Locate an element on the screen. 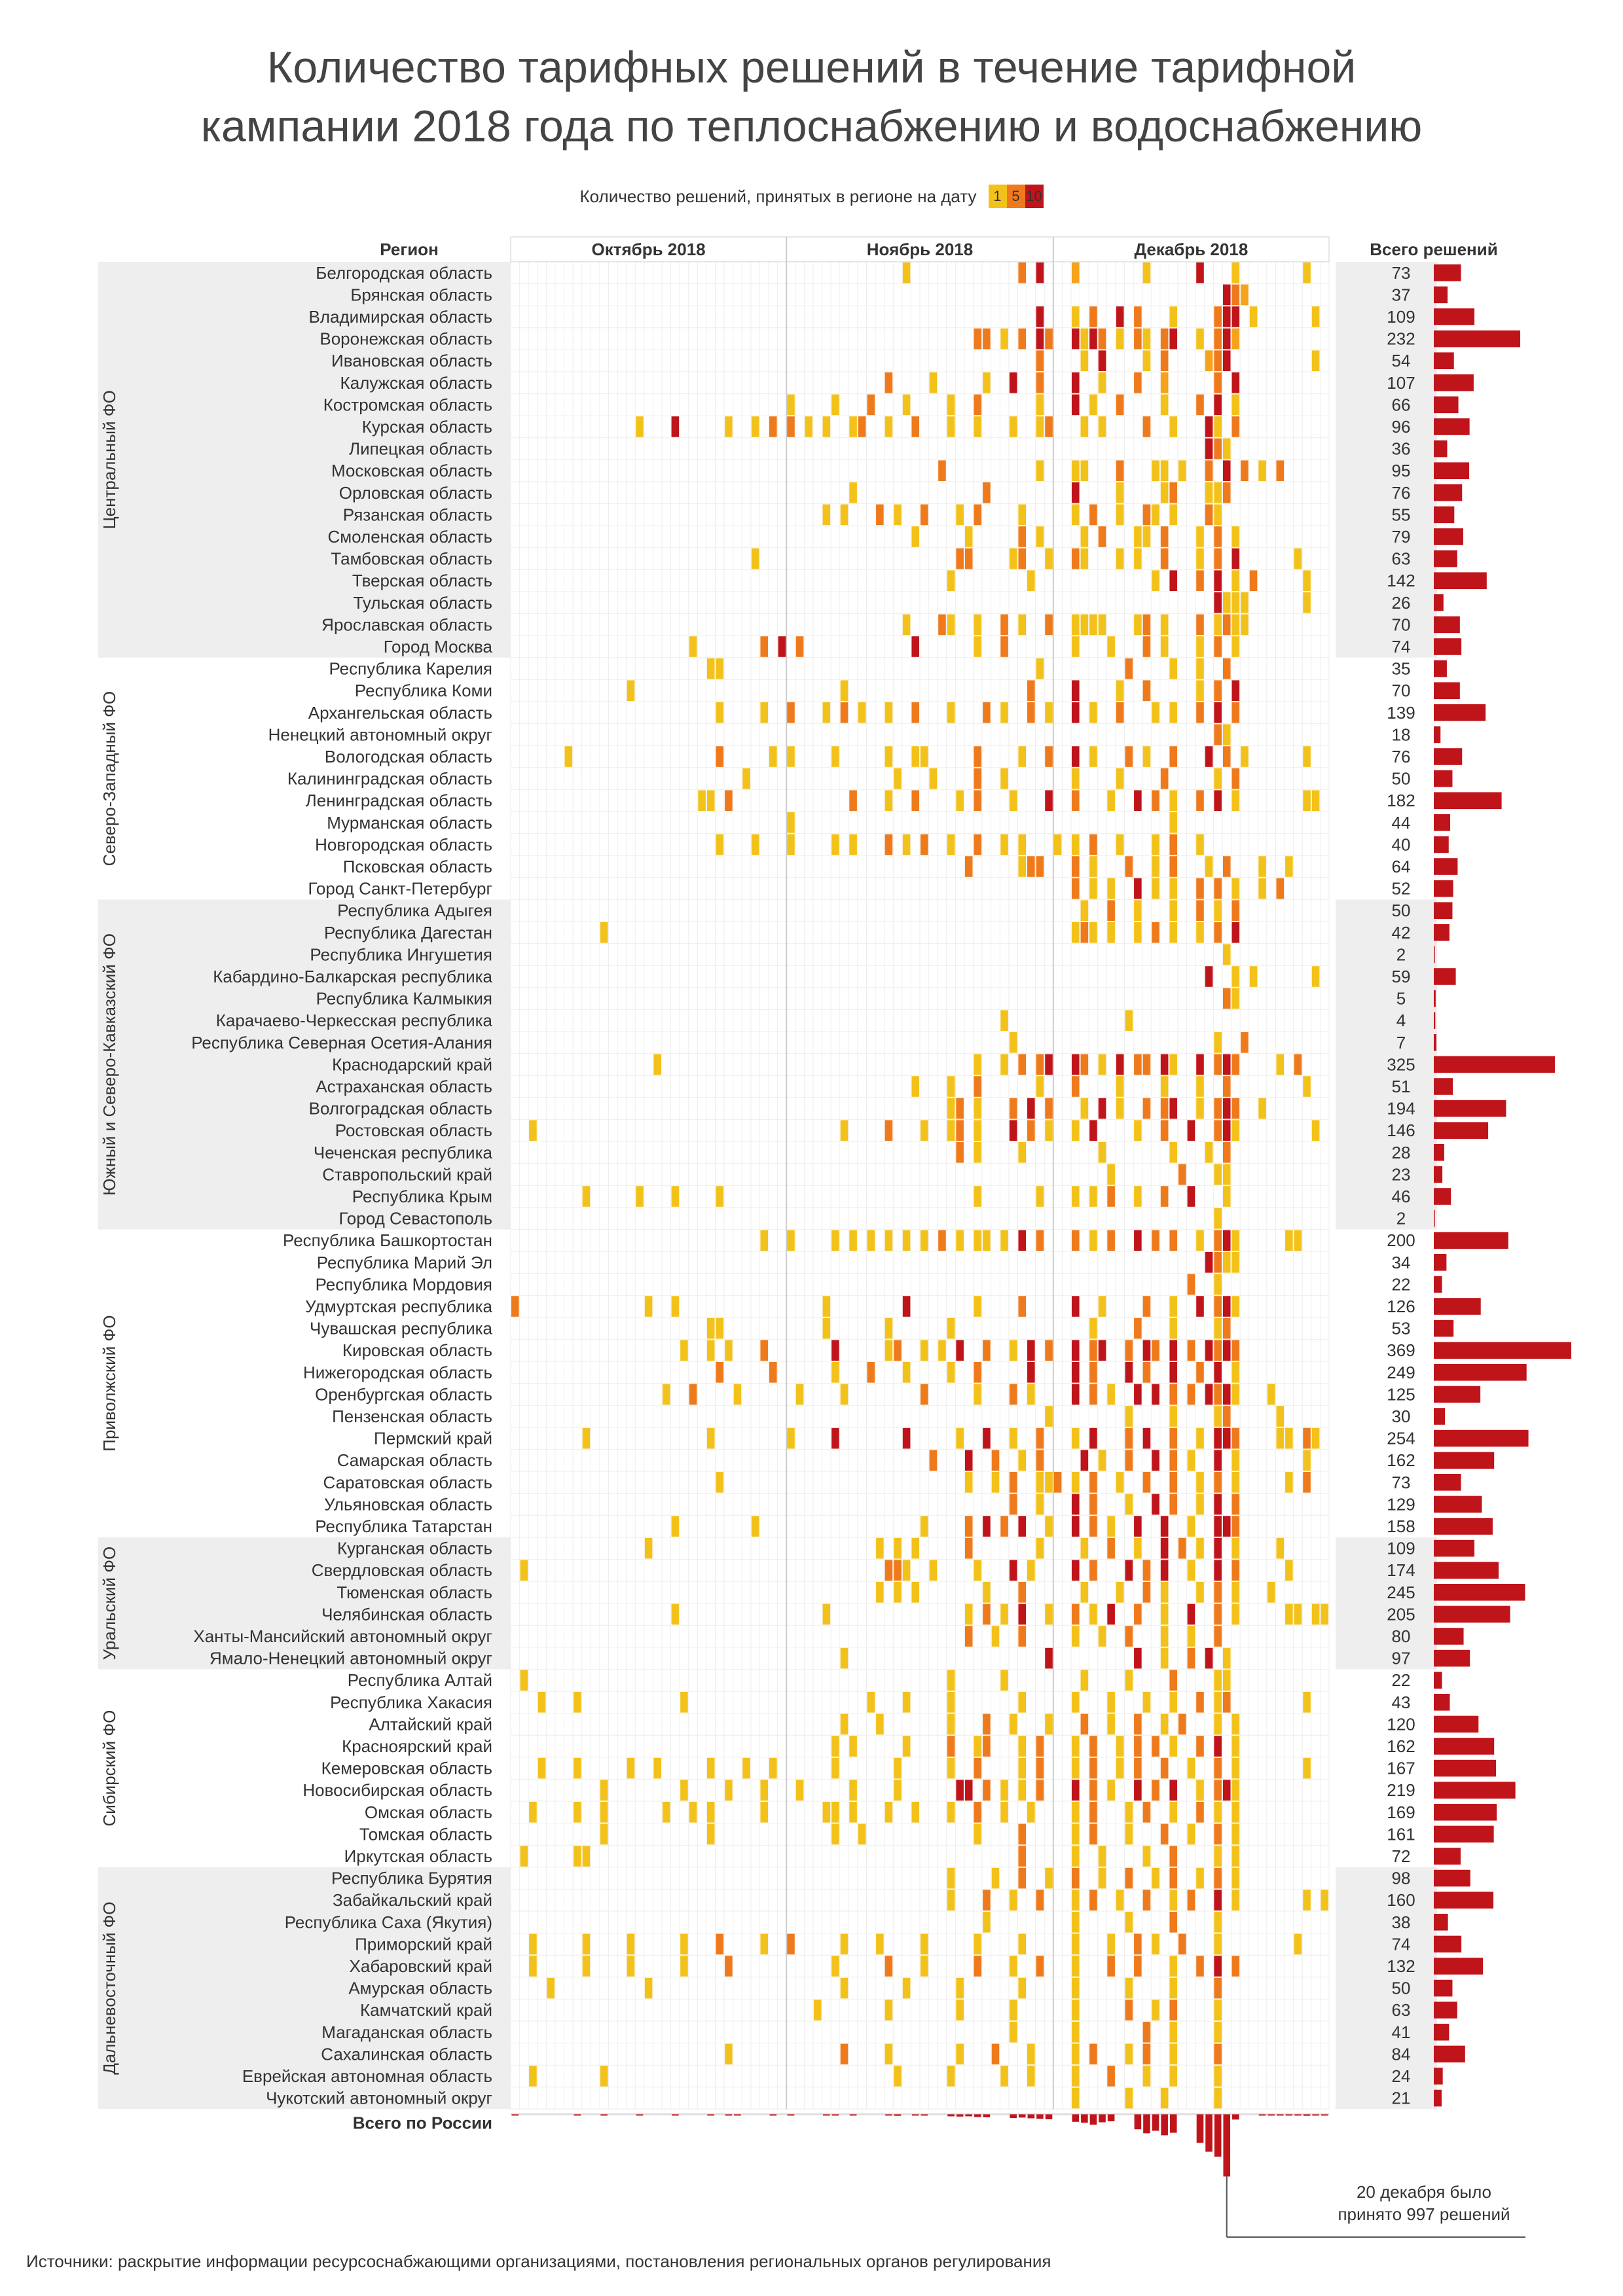 The image size is (1623, 2296). district-band-total is located at coordinates (1386, 1988).